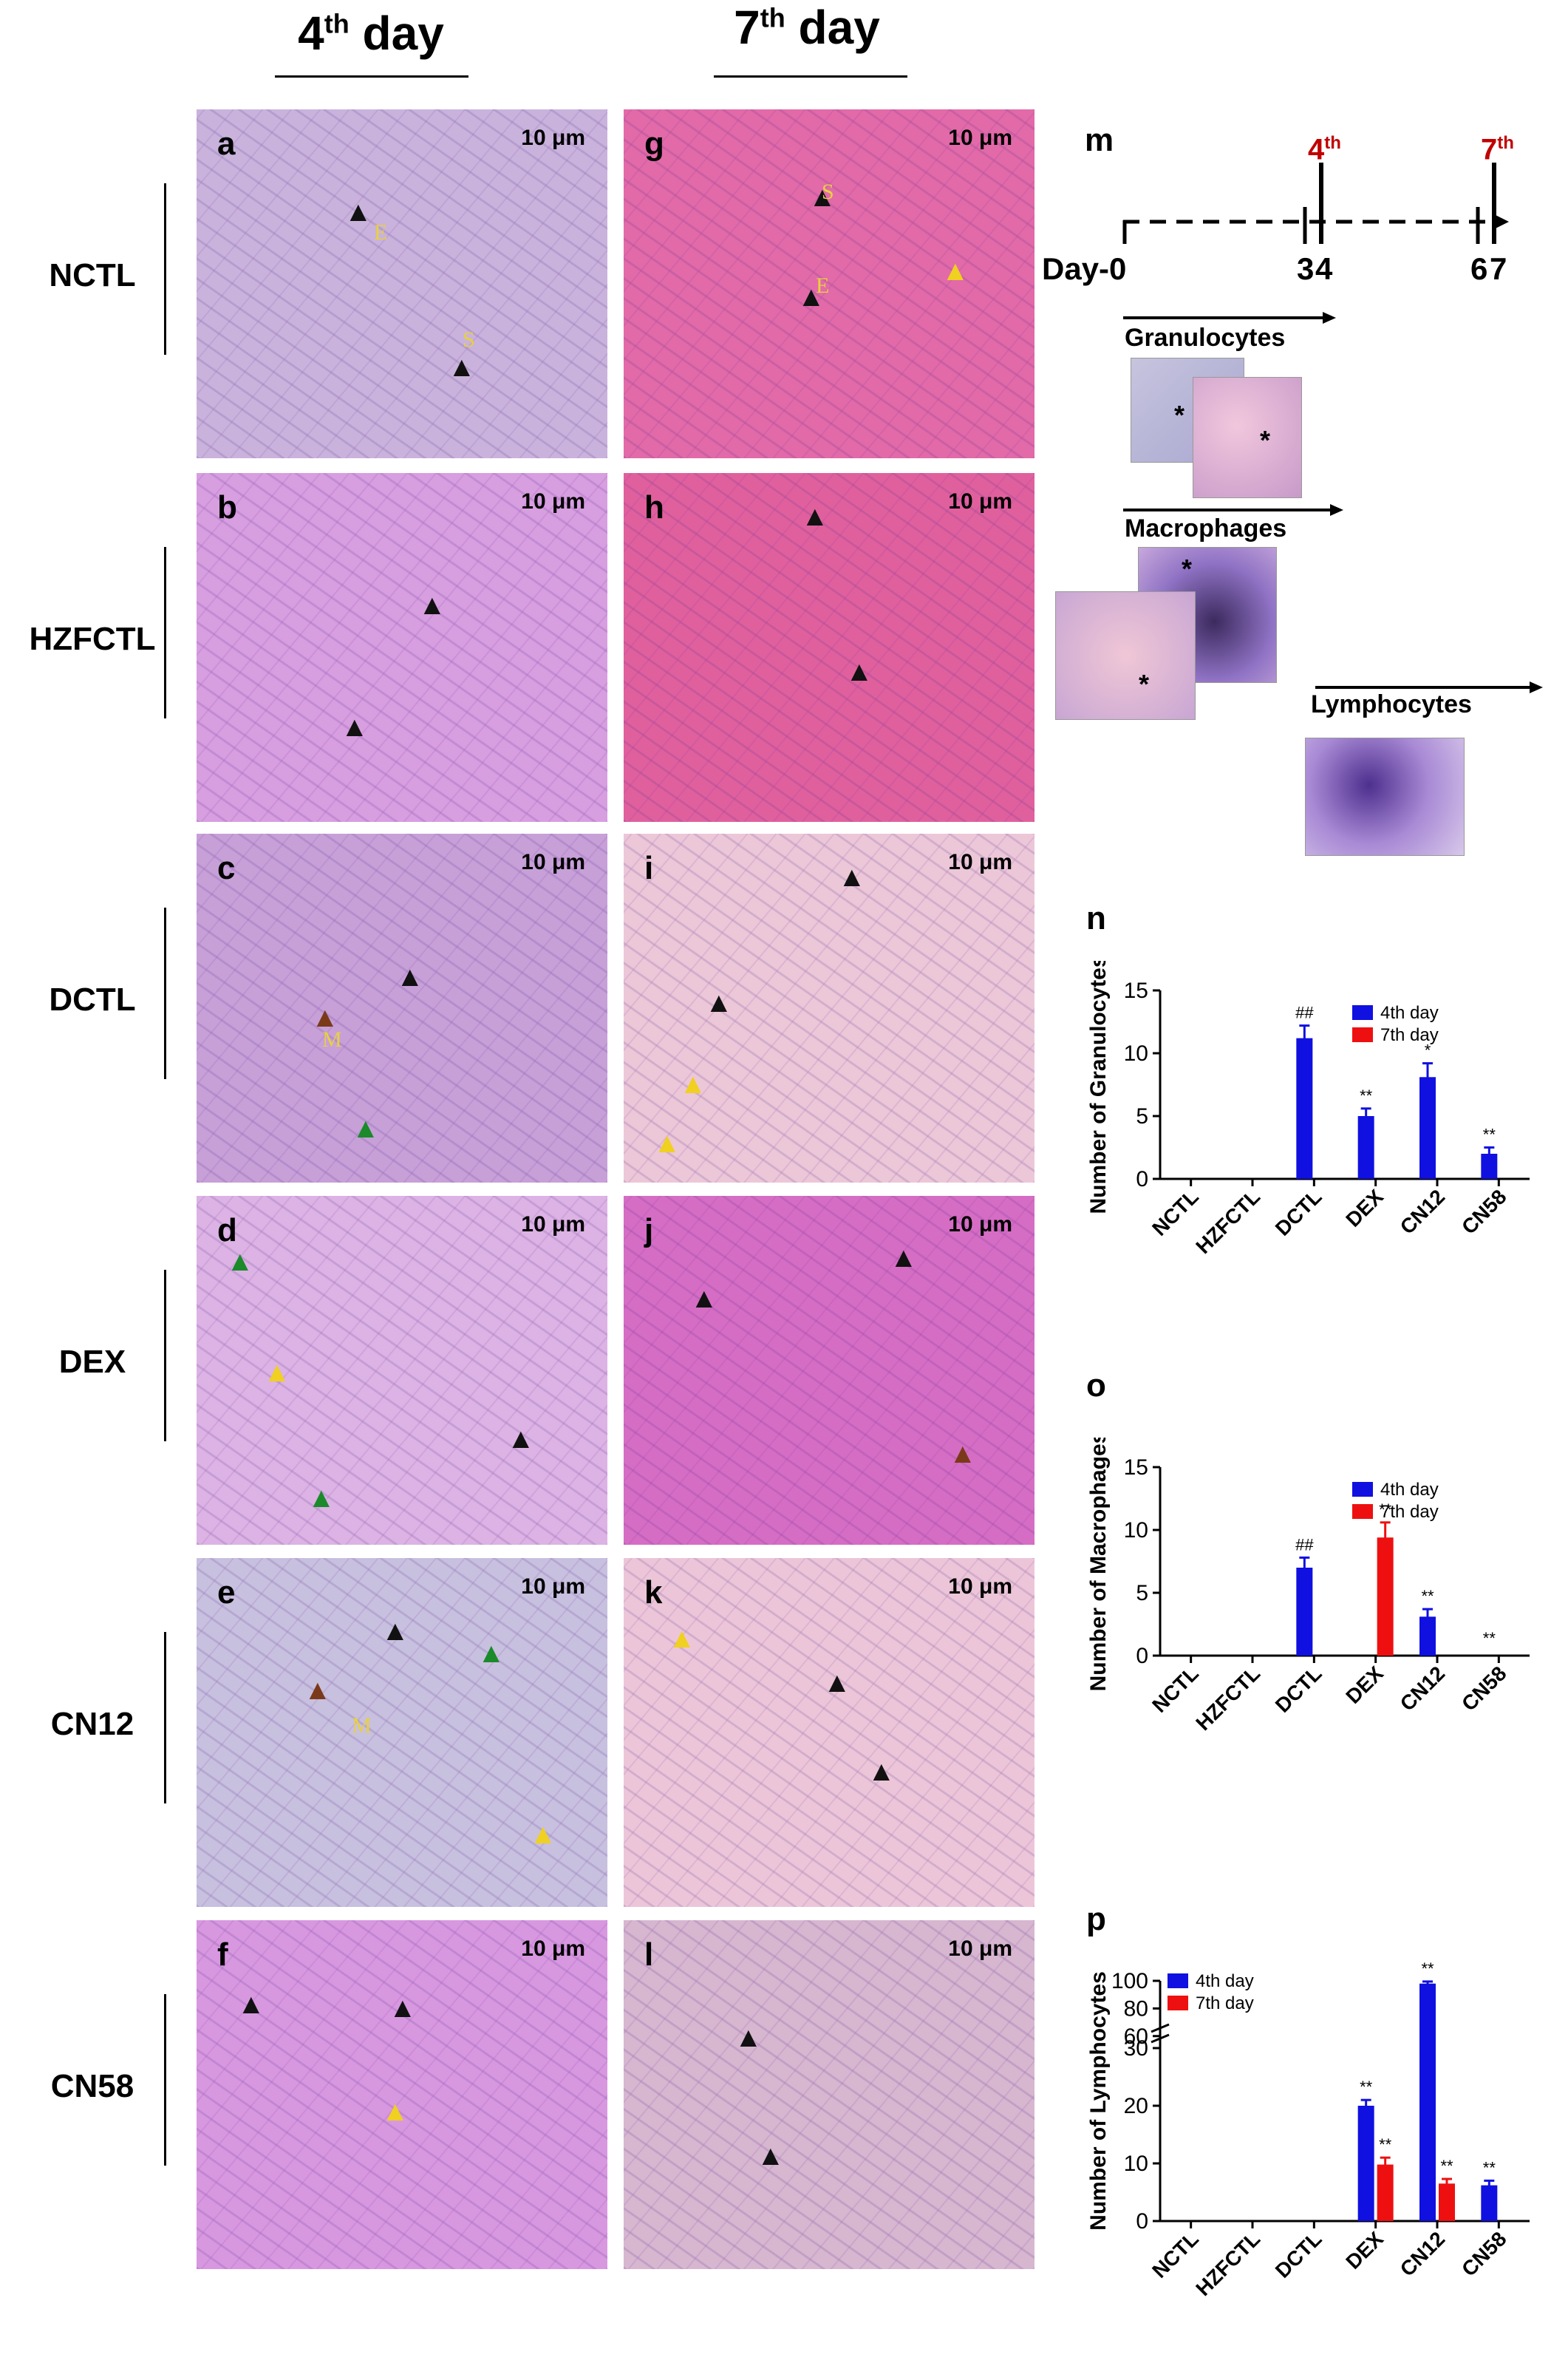 Image resolution: width=1568 pixels, height=2360 pixels. I want to click on micrograph-panel-d: d 10 μm ▲ ▲ ▲ ▲, so click(402, 1370).